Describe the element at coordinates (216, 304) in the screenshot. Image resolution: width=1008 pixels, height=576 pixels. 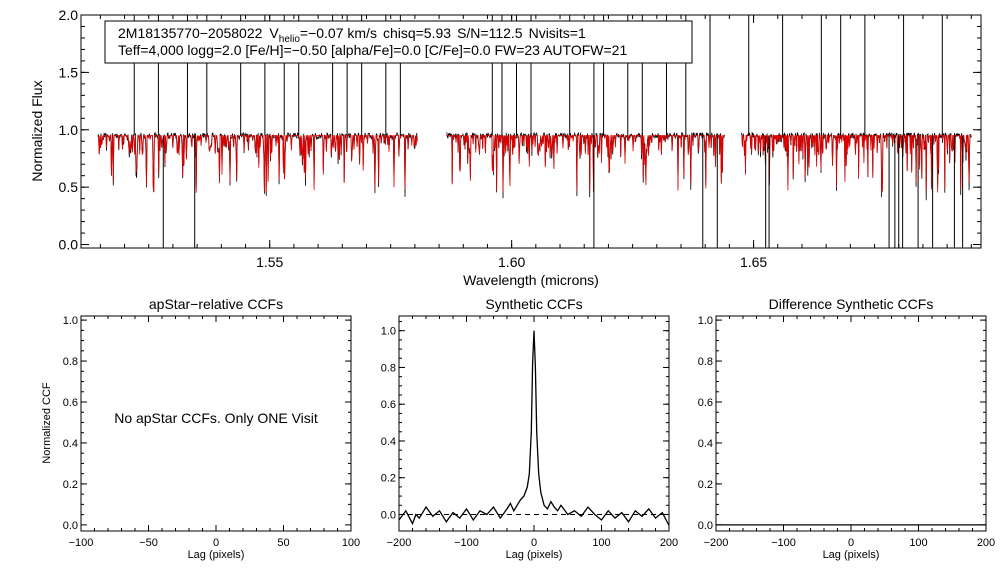
I see `apstar-ccf-title: apStar−relative CCFs` at that location.